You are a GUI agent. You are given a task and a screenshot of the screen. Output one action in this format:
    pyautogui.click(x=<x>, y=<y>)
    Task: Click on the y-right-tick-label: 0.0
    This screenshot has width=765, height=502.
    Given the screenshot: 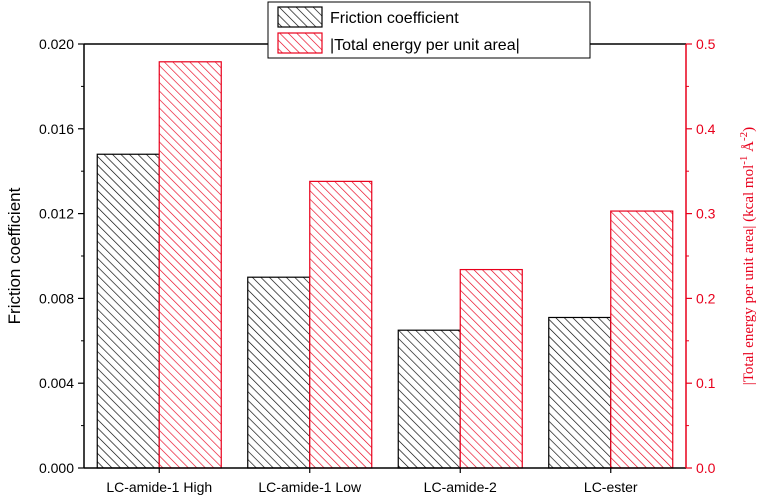 What is the action you would take?
    pyautogui.click(x=706, y=468)
    